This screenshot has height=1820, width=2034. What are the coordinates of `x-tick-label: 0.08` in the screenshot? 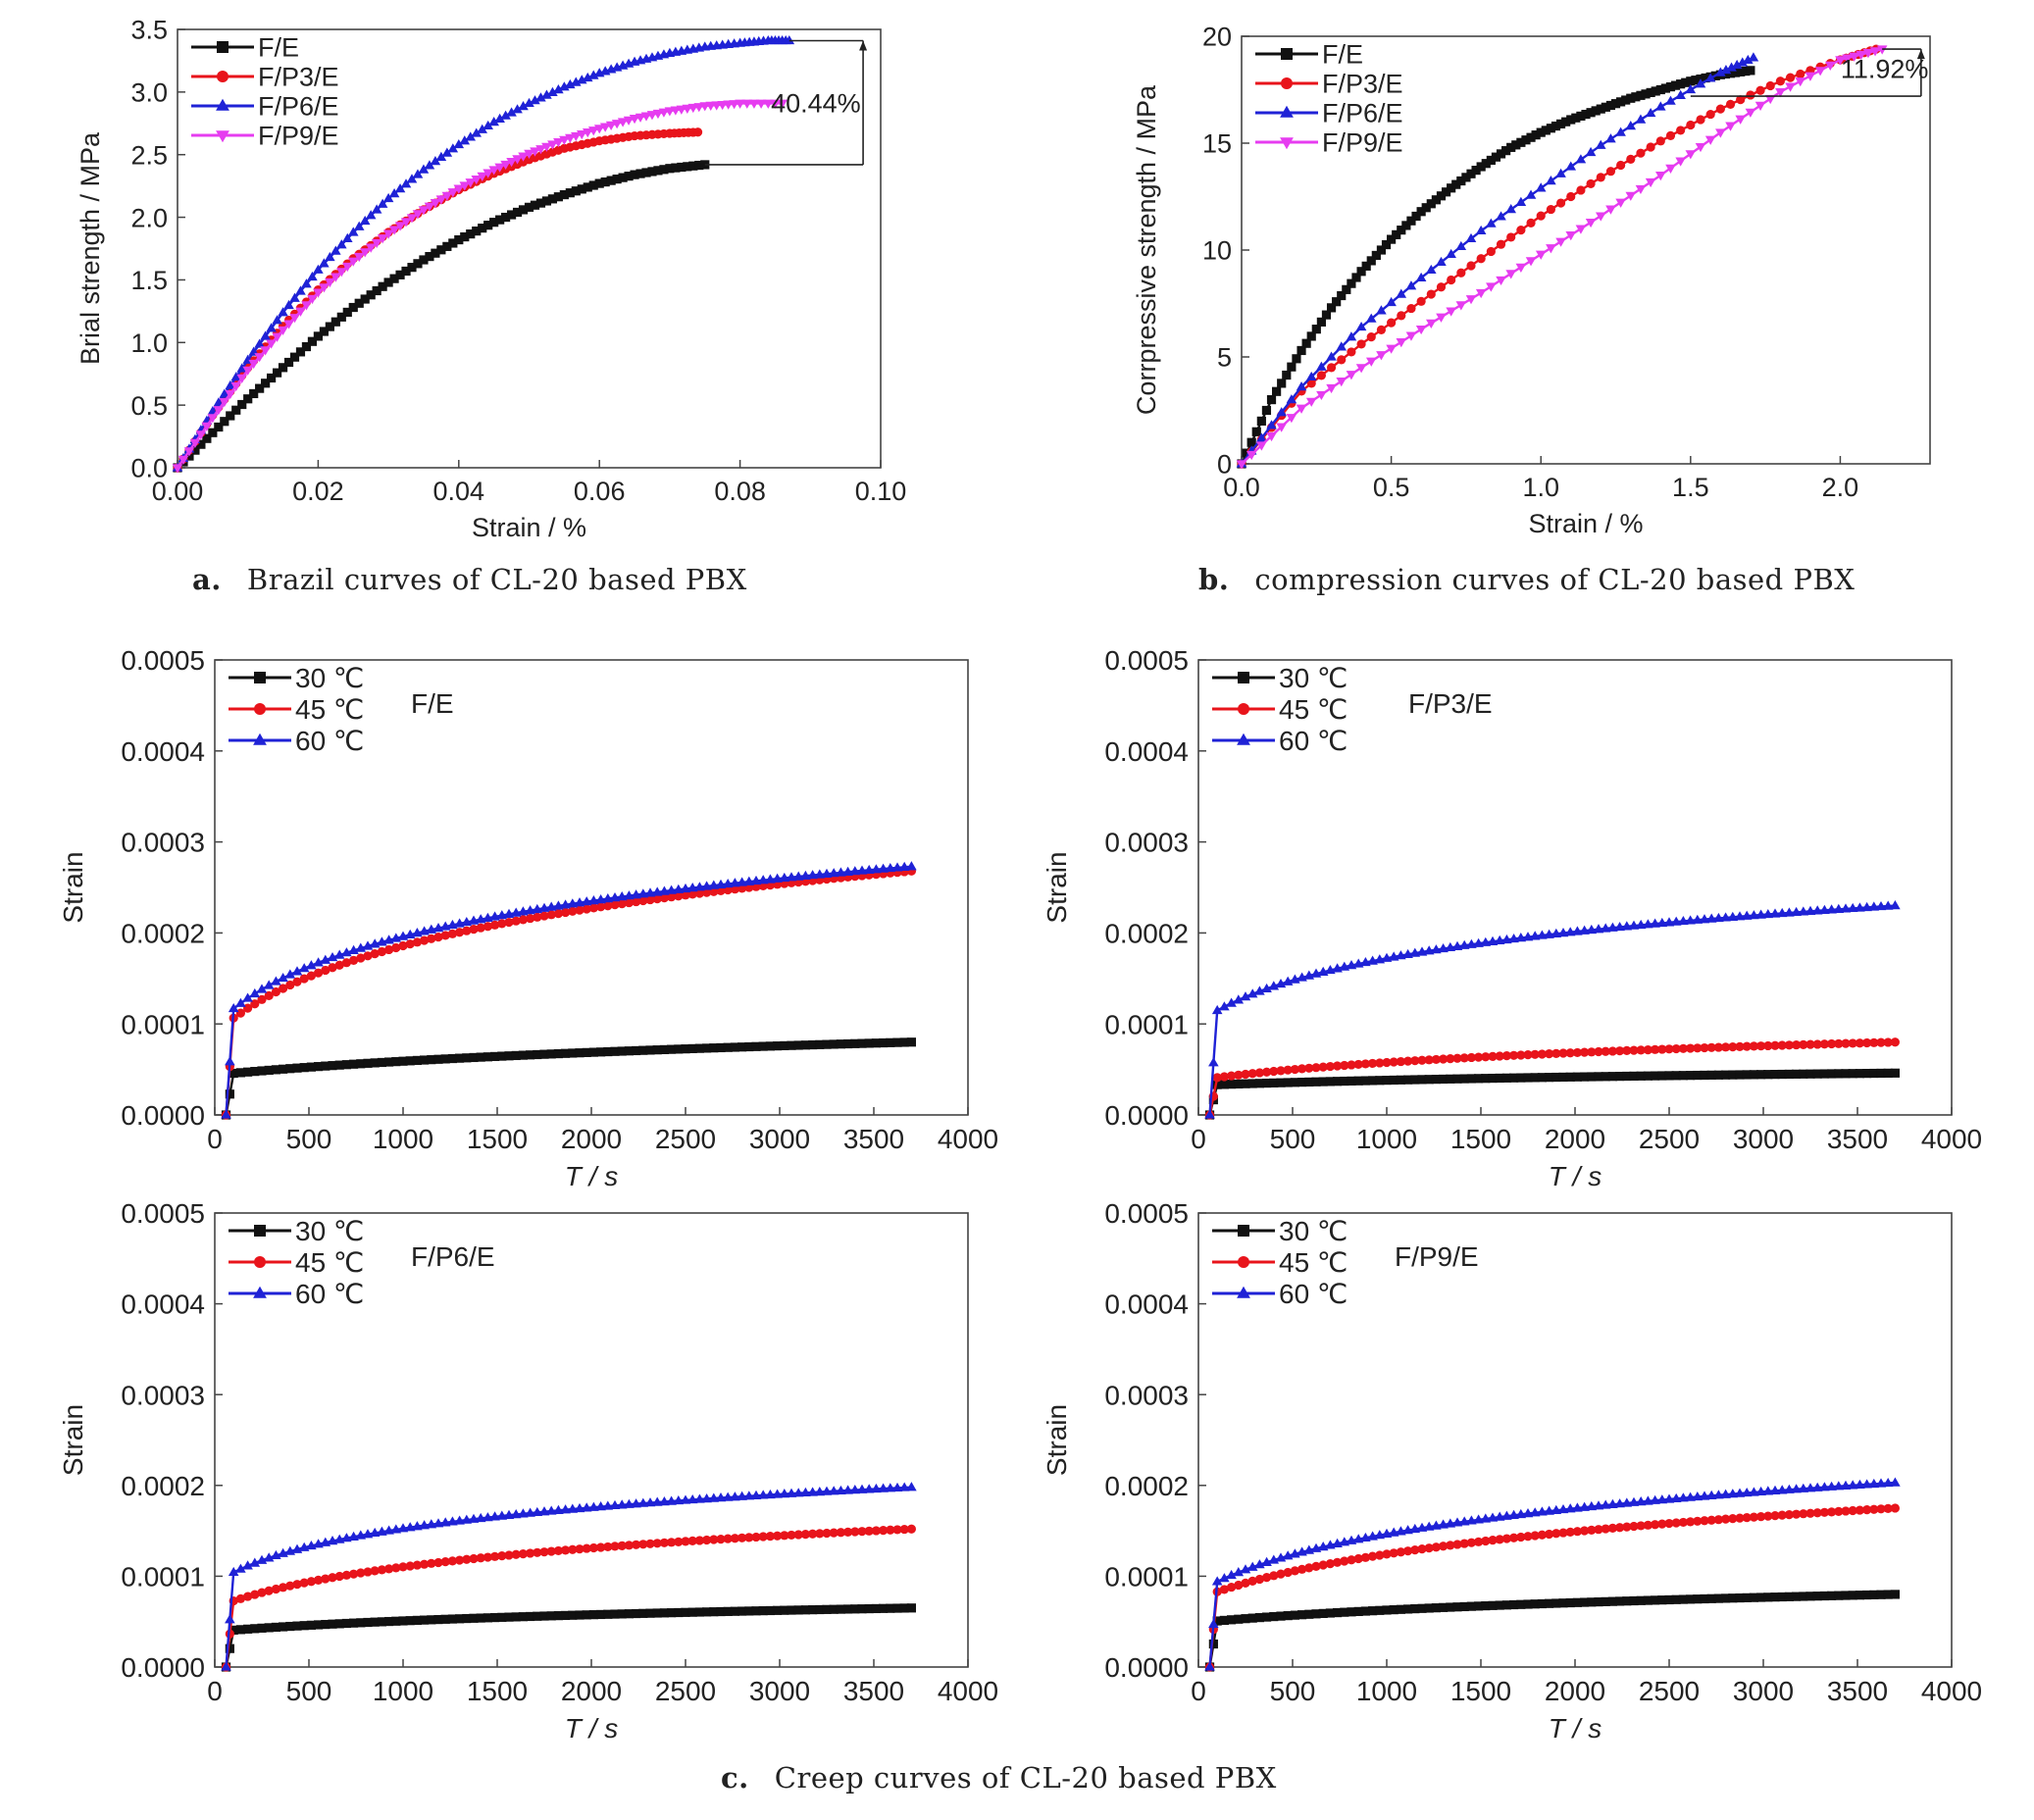 It's located at (740, 491).